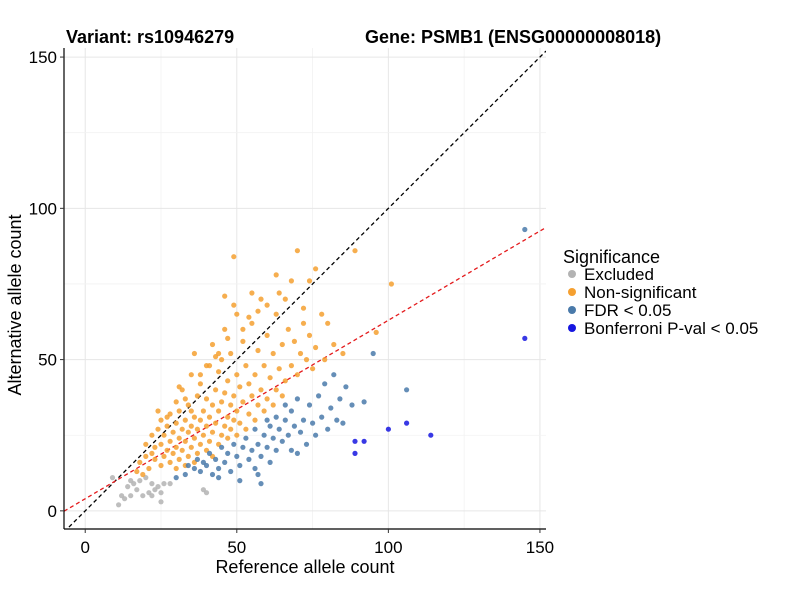 This screenshot has width=800, height=600. What do you see at coordinates (513, 37) in the screenshot?
I see `title-gene: Gene: PSMB1 (ENSG00000008018)` at bounding box center [513, 37].